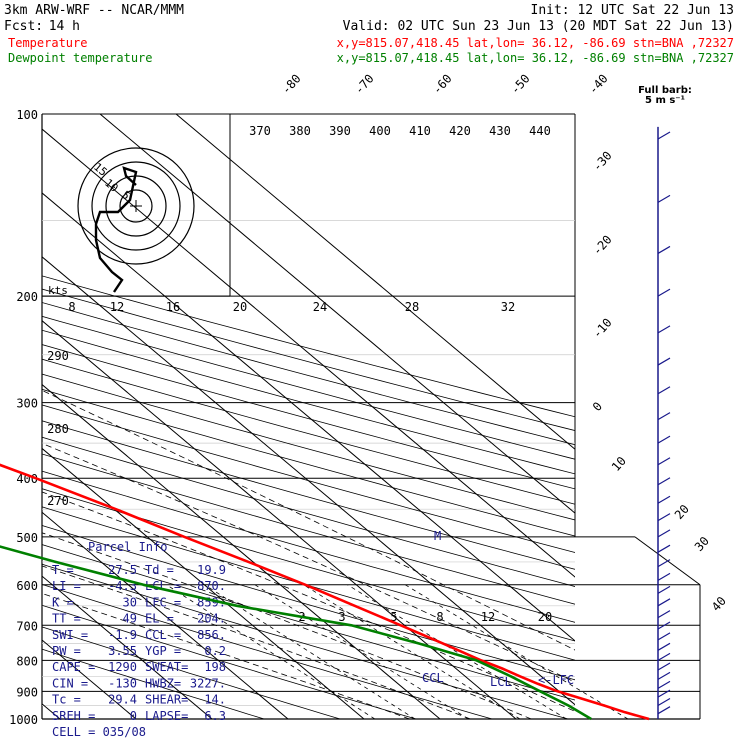 This screenshot has height=740, width=740. I want to click on hodo-speed-label: 24, so click(320, 307).